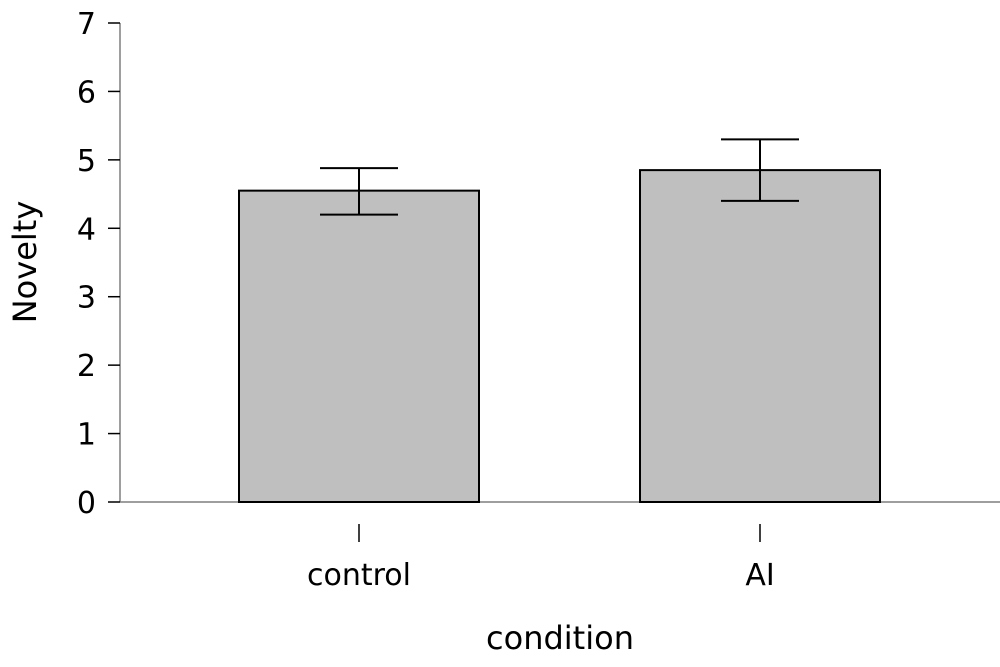  Describe the element at coordinates (359, 346) in the screenshot. I see `bar-control` at that location.